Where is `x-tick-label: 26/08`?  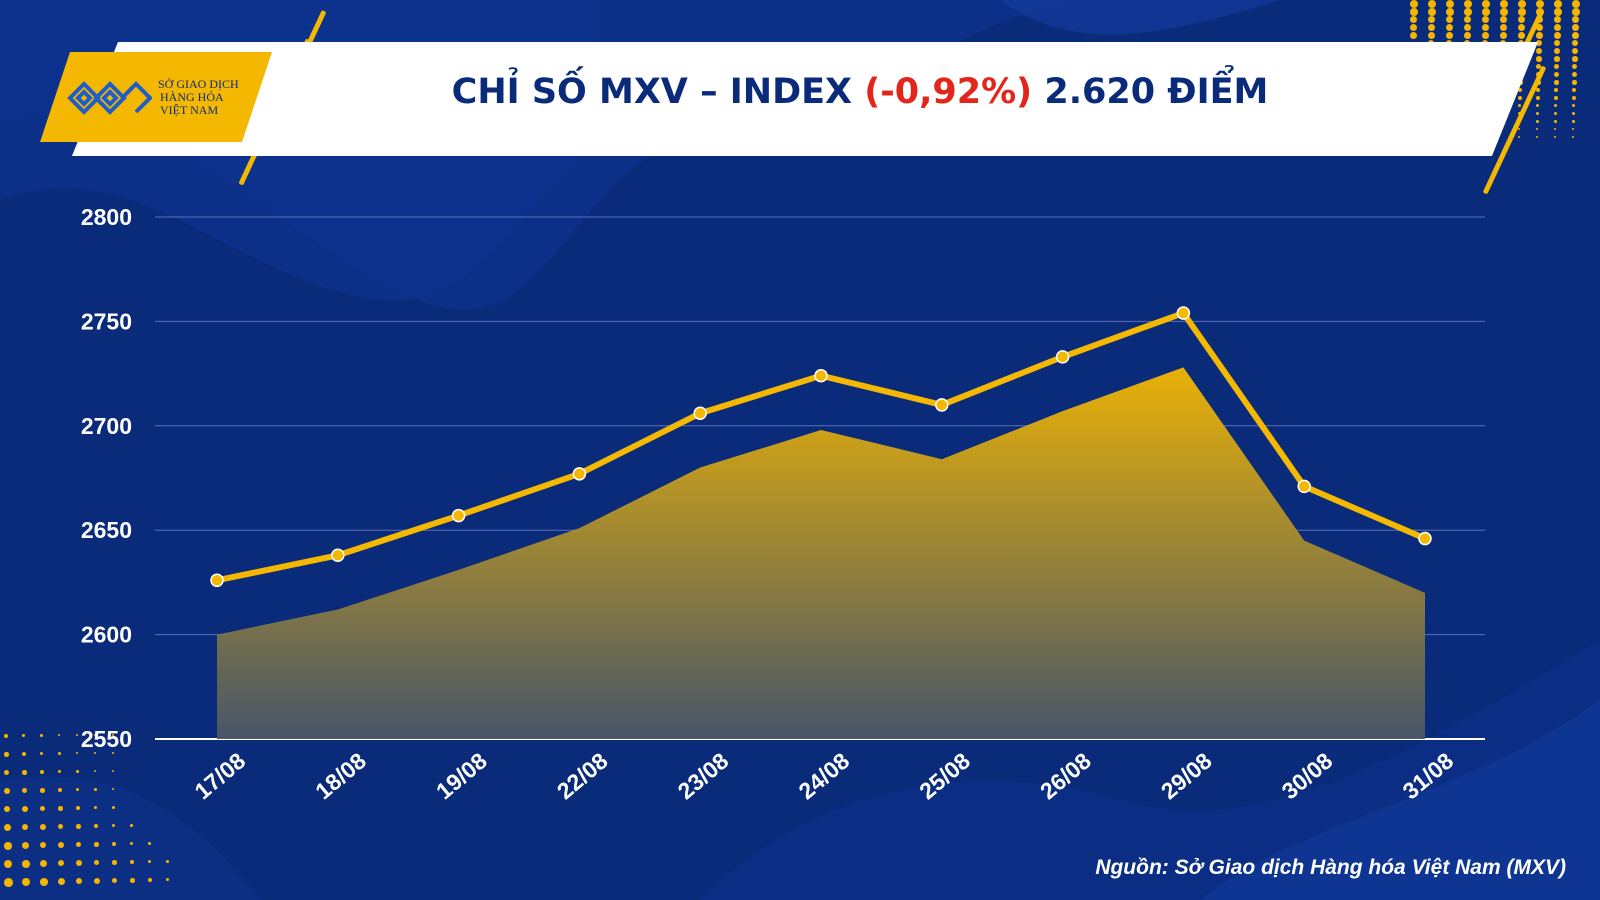 x-tick-label: 26/08 is located at coordinates (1065, 775).